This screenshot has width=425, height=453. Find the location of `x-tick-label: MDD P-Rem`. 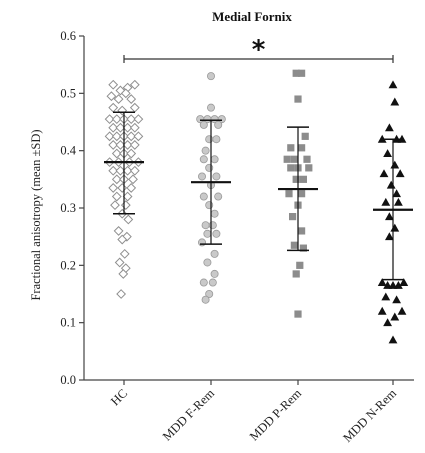

x-tick-label: MDD P-Rem is located at coordinates (275, 414).